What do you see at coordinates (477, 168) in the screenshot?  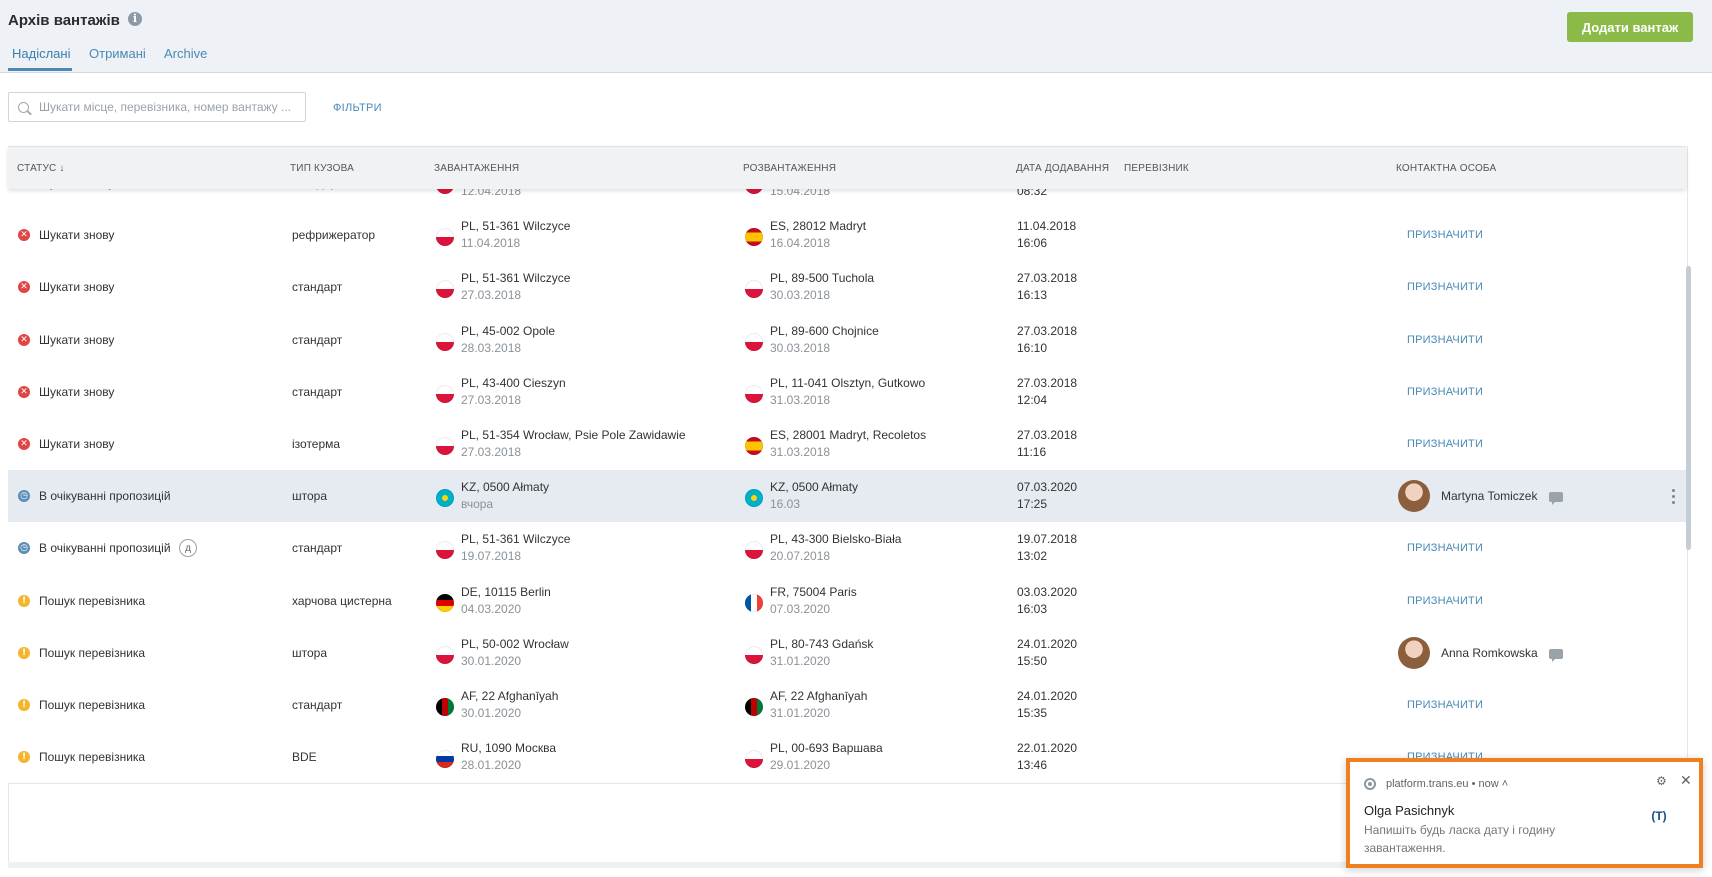 I see `column-loading: ЗАВАНТАЖЕННЯ` at bounding box center [477, 168].